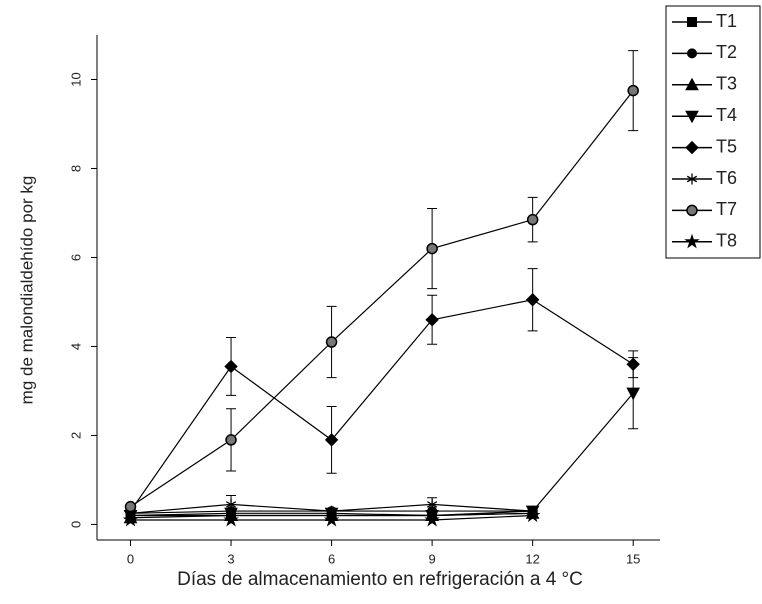  What do you see at coordinates (726, 241) in the screenshot?
I see `legend-label: T8` at bounding box center [726, 241].